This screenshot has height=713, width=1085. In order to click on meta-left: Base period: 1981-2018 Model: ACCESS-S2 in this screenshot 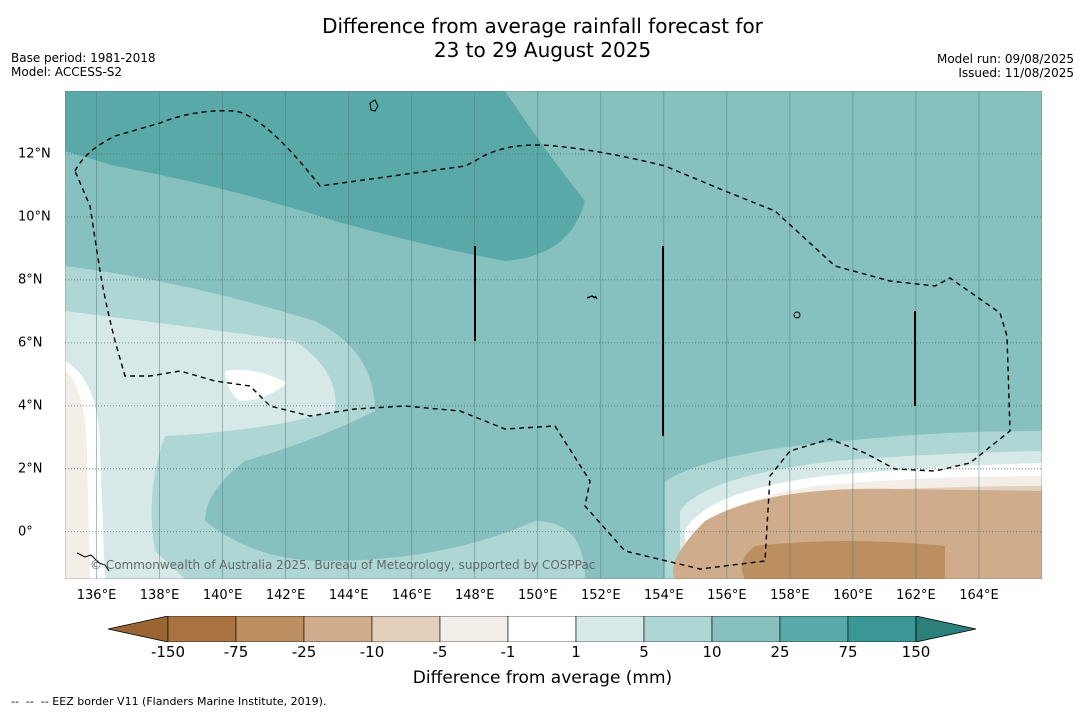, I will do `click(83, 65)`.